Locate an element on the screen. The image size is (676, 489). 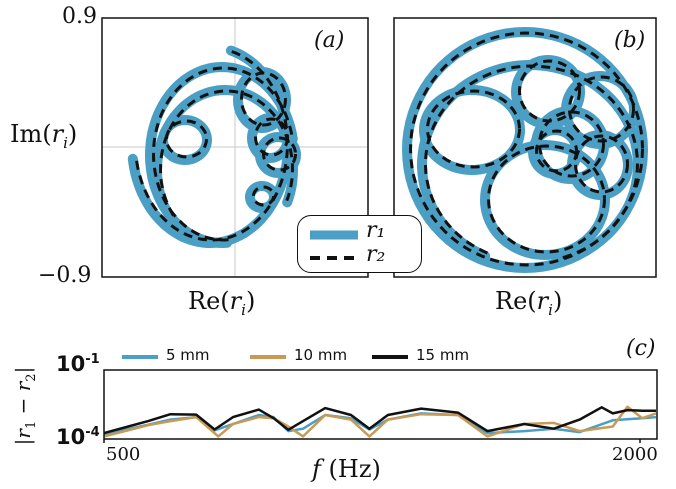
panel-c-series-15-mm is located at coordinates (379, 420).